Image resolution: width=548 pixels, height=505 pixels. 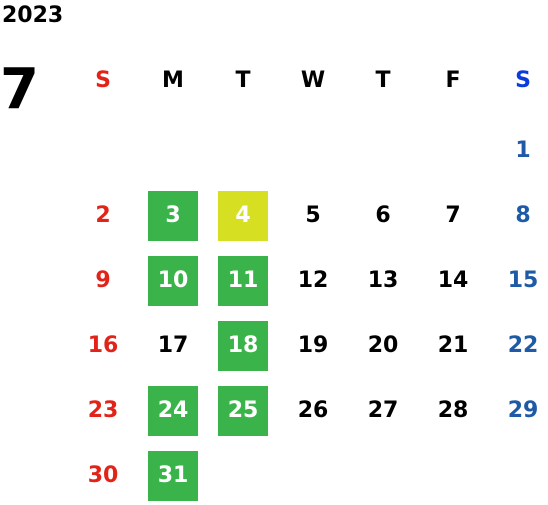 I want to click on day-number: 11, so click(x=243, y=281).